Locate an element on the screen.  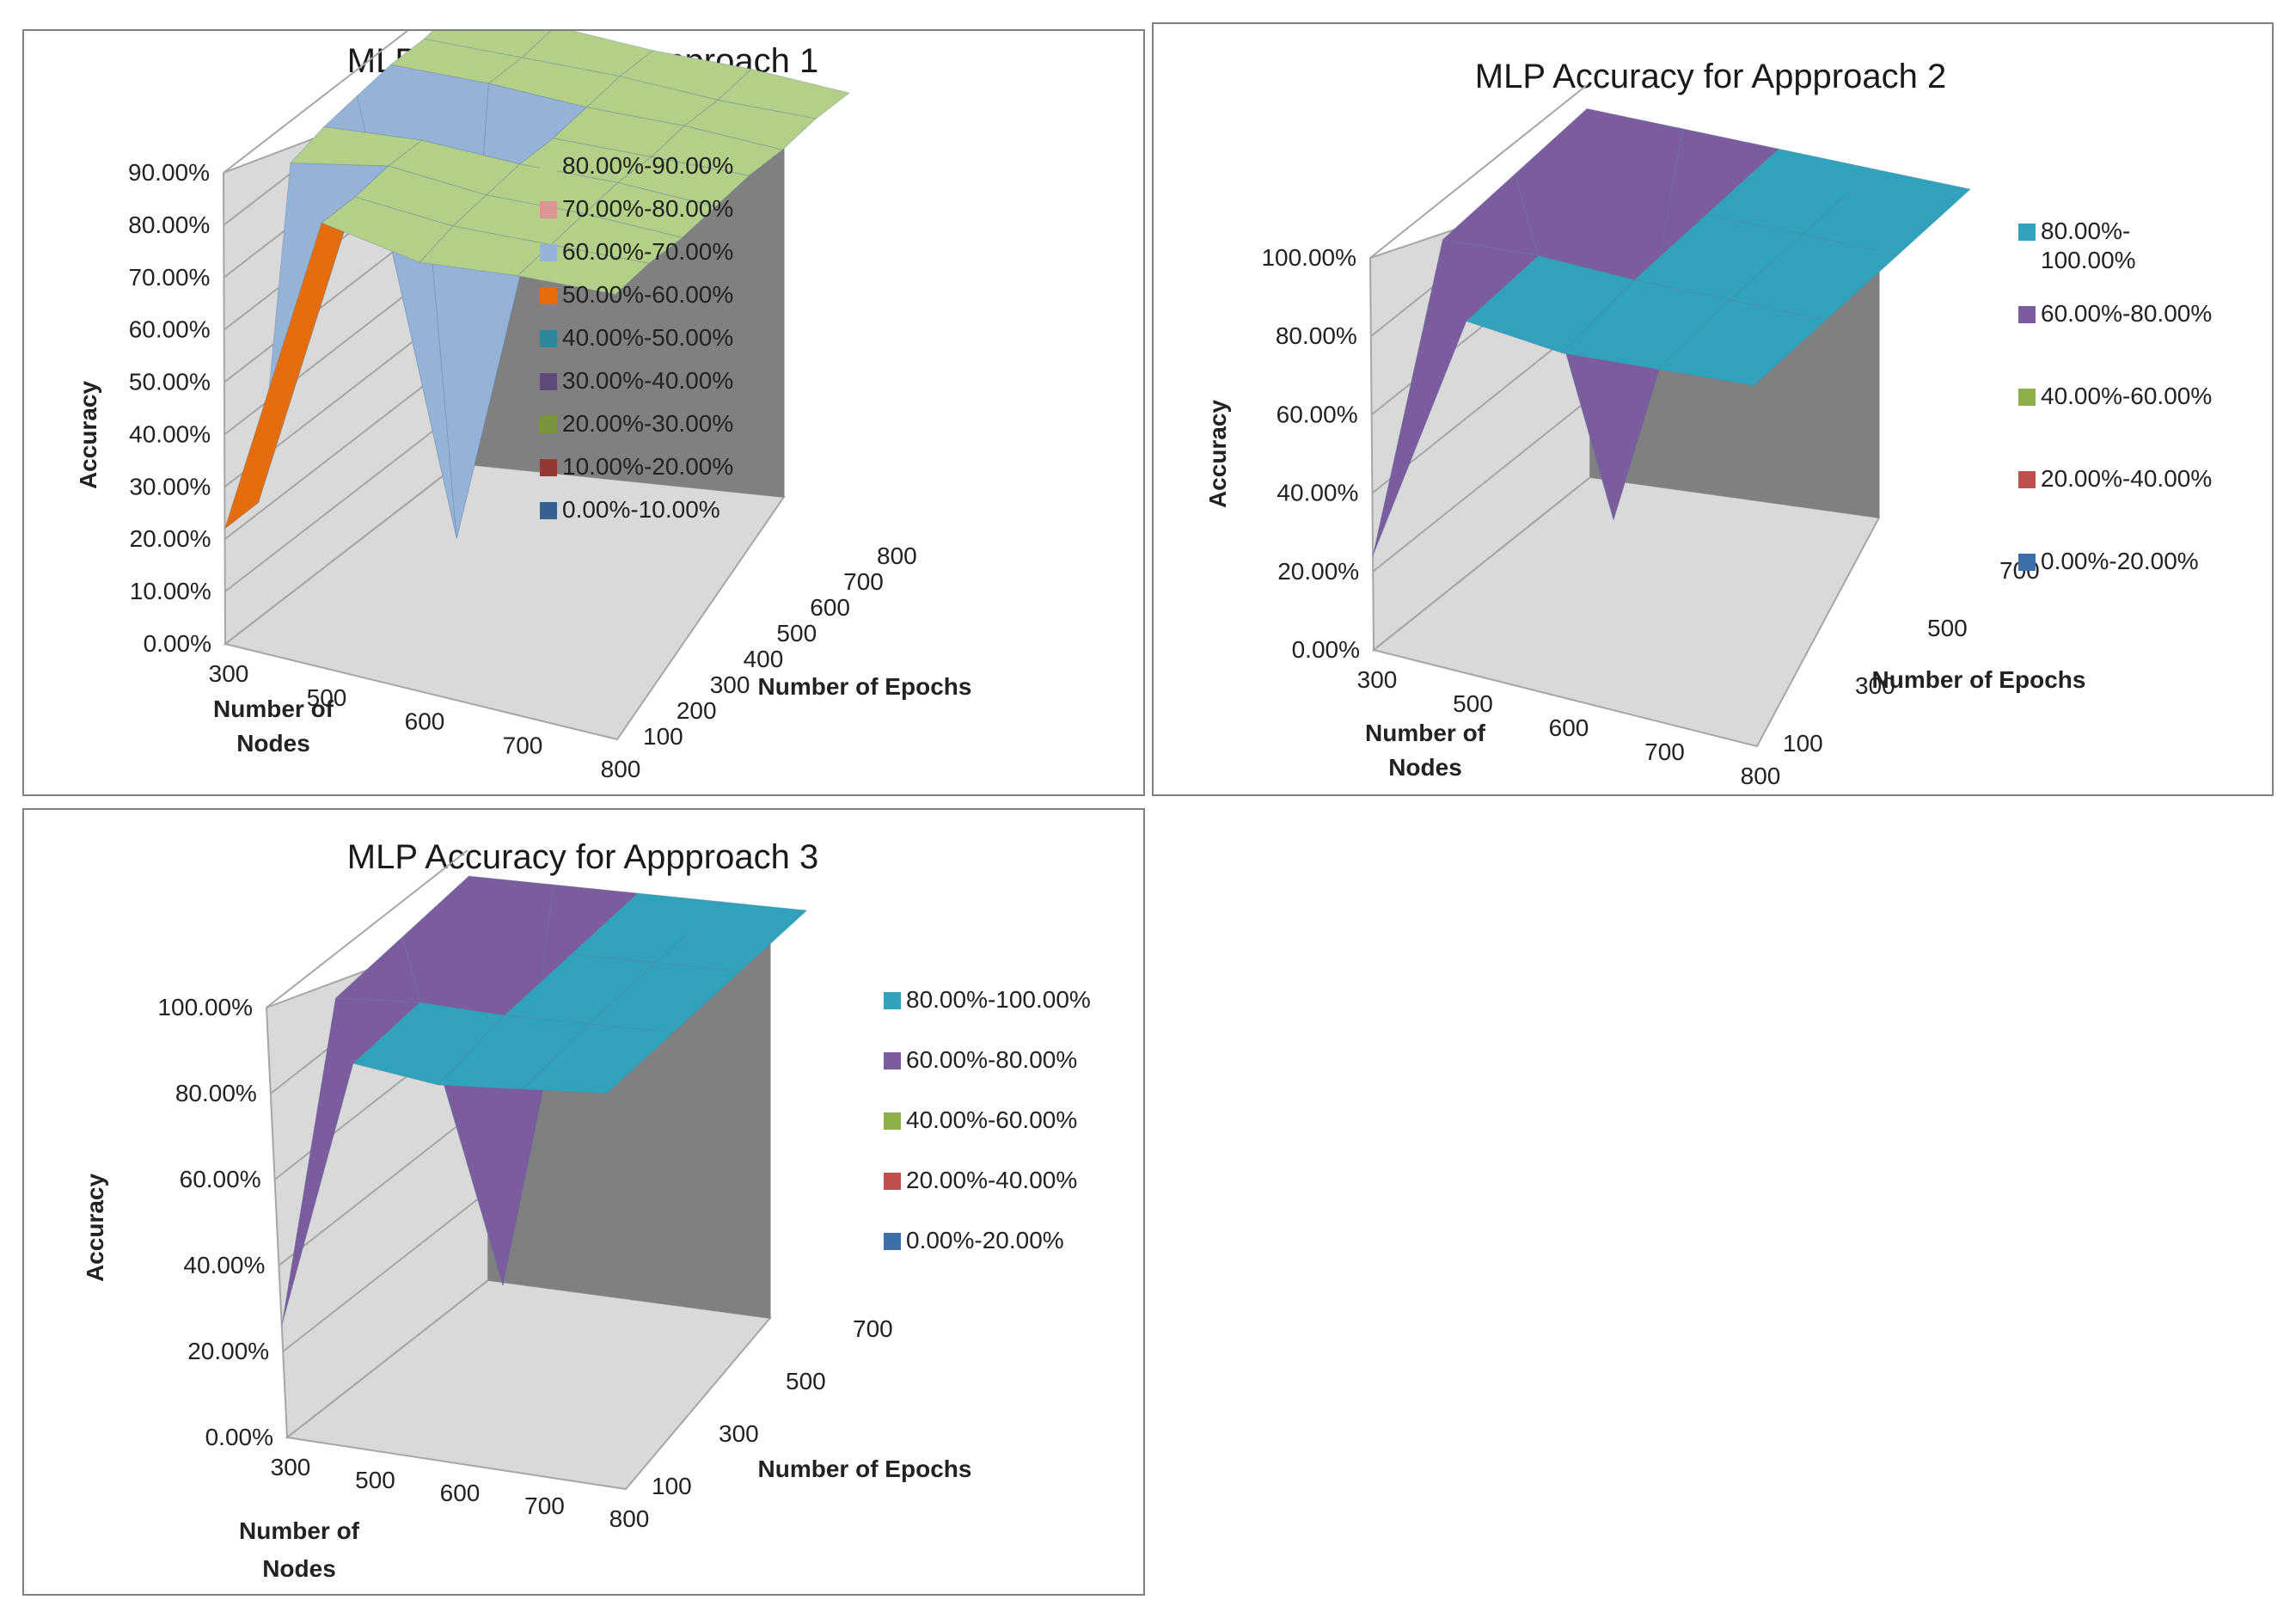
z-axis-label: Accuracy is located at coordinates (95, 1228).